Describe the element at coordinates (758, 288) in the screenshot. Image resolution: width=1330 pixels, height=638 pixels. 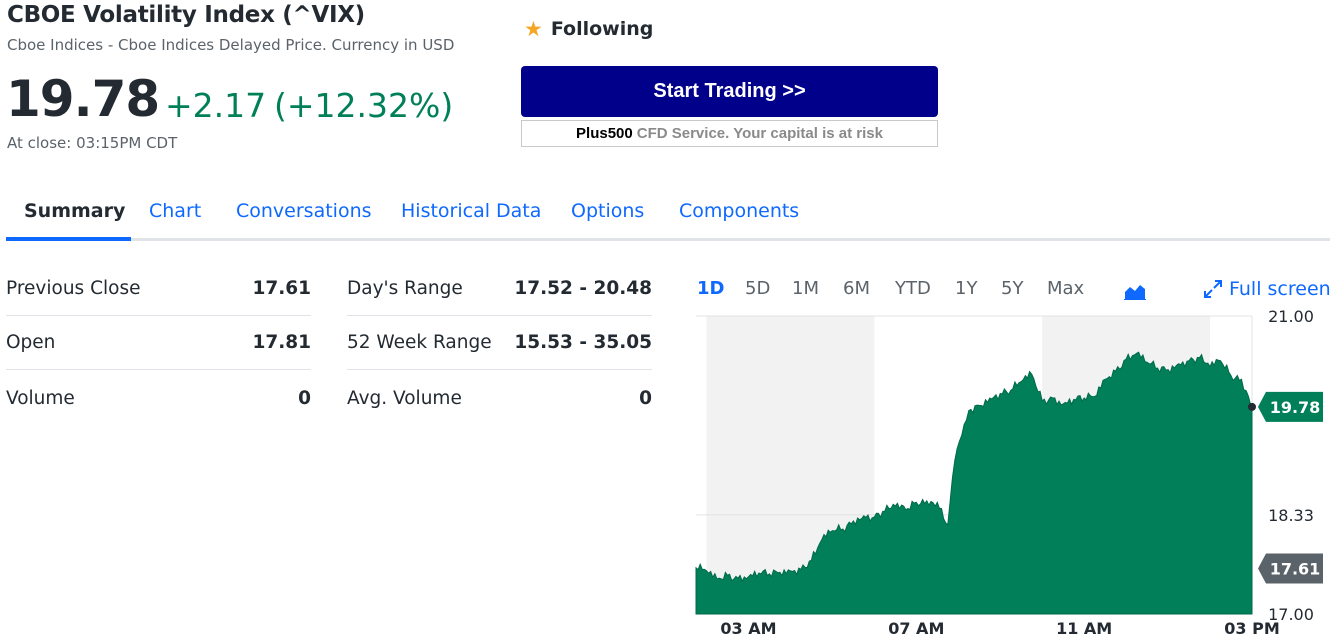
I see `range-5d: 5D` at that location.